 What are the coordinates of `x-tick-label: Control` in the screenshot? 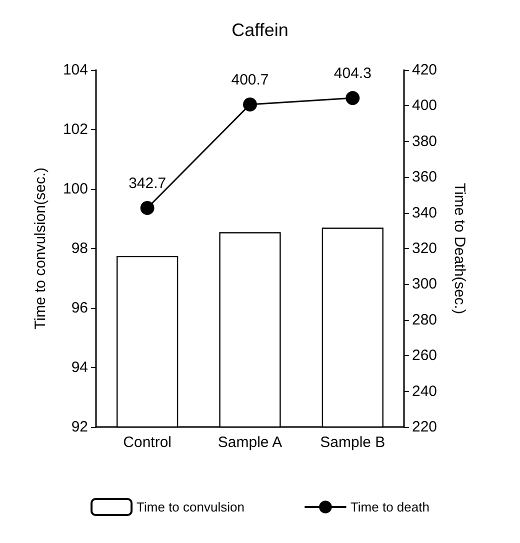 It's located at (147, 442).